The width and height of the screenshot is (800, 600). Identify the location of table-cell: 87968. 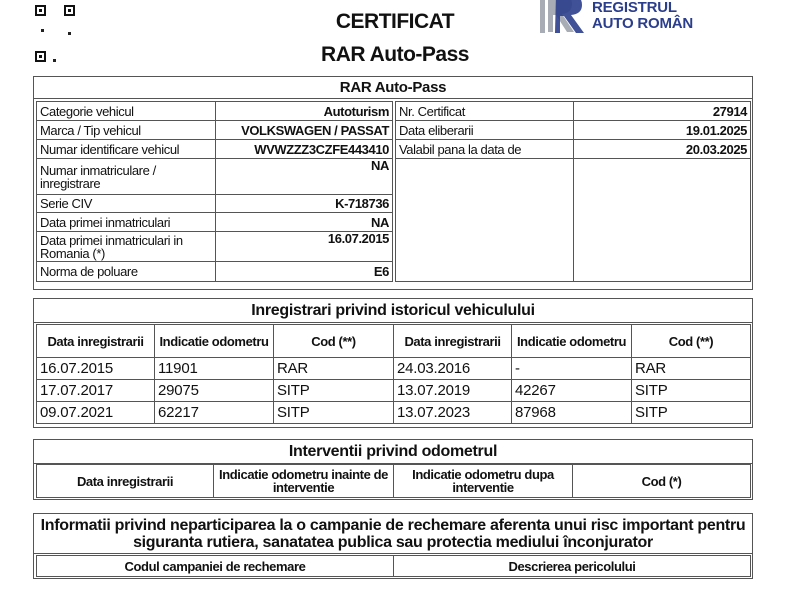
(571, 412).